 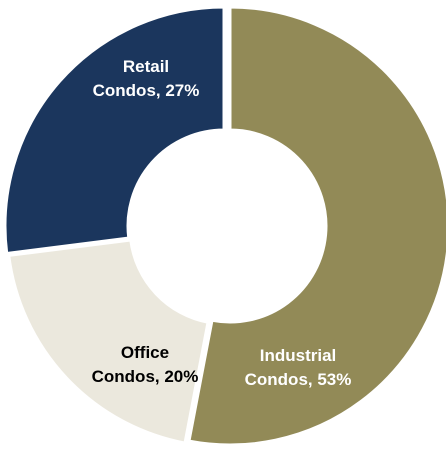 I want to click on slice-label-office: Office Condos, 20%, so click(x=145, y=364).